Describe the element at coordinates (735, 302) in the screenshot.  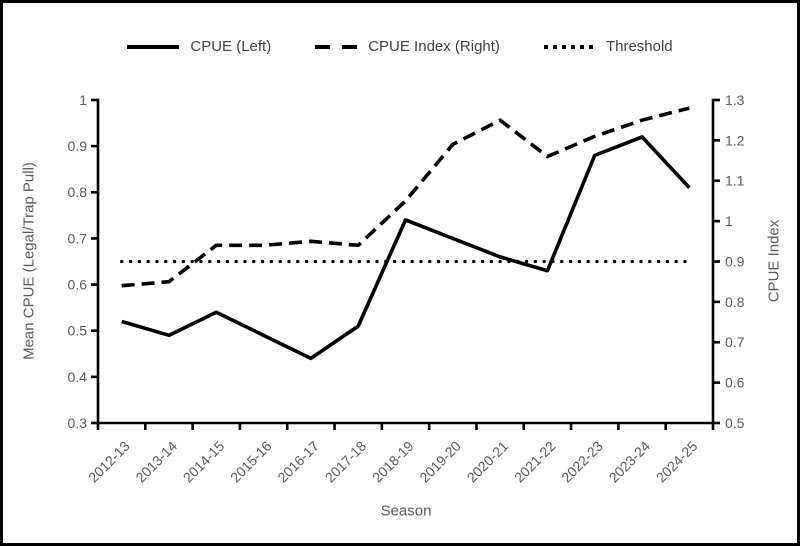
I see `right-axis-tick-label: 0.8` at that location.